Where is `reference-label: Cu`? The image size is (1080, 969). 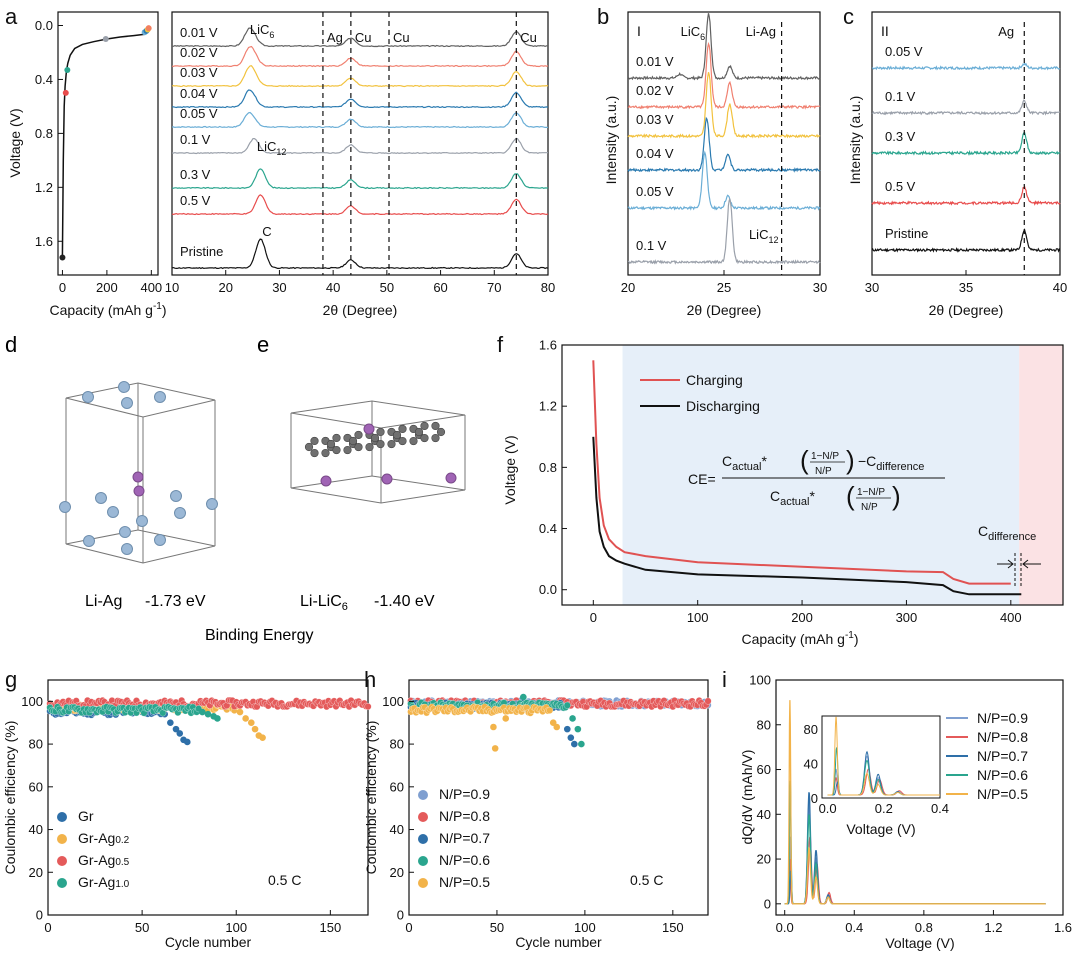
reference-label: Cu is located at coordinates (401, 37).